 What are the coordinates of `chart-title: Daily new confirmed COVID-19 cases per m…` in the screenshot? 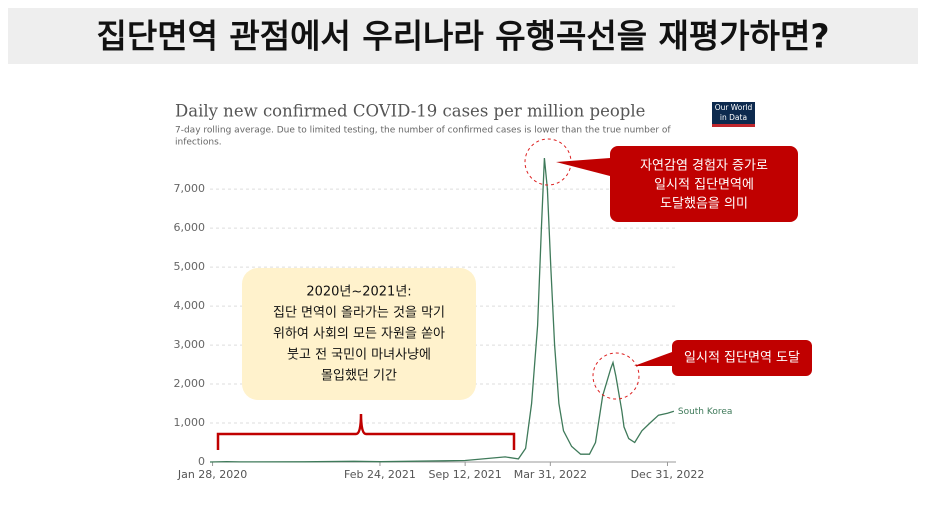 It's located at (410, 111).